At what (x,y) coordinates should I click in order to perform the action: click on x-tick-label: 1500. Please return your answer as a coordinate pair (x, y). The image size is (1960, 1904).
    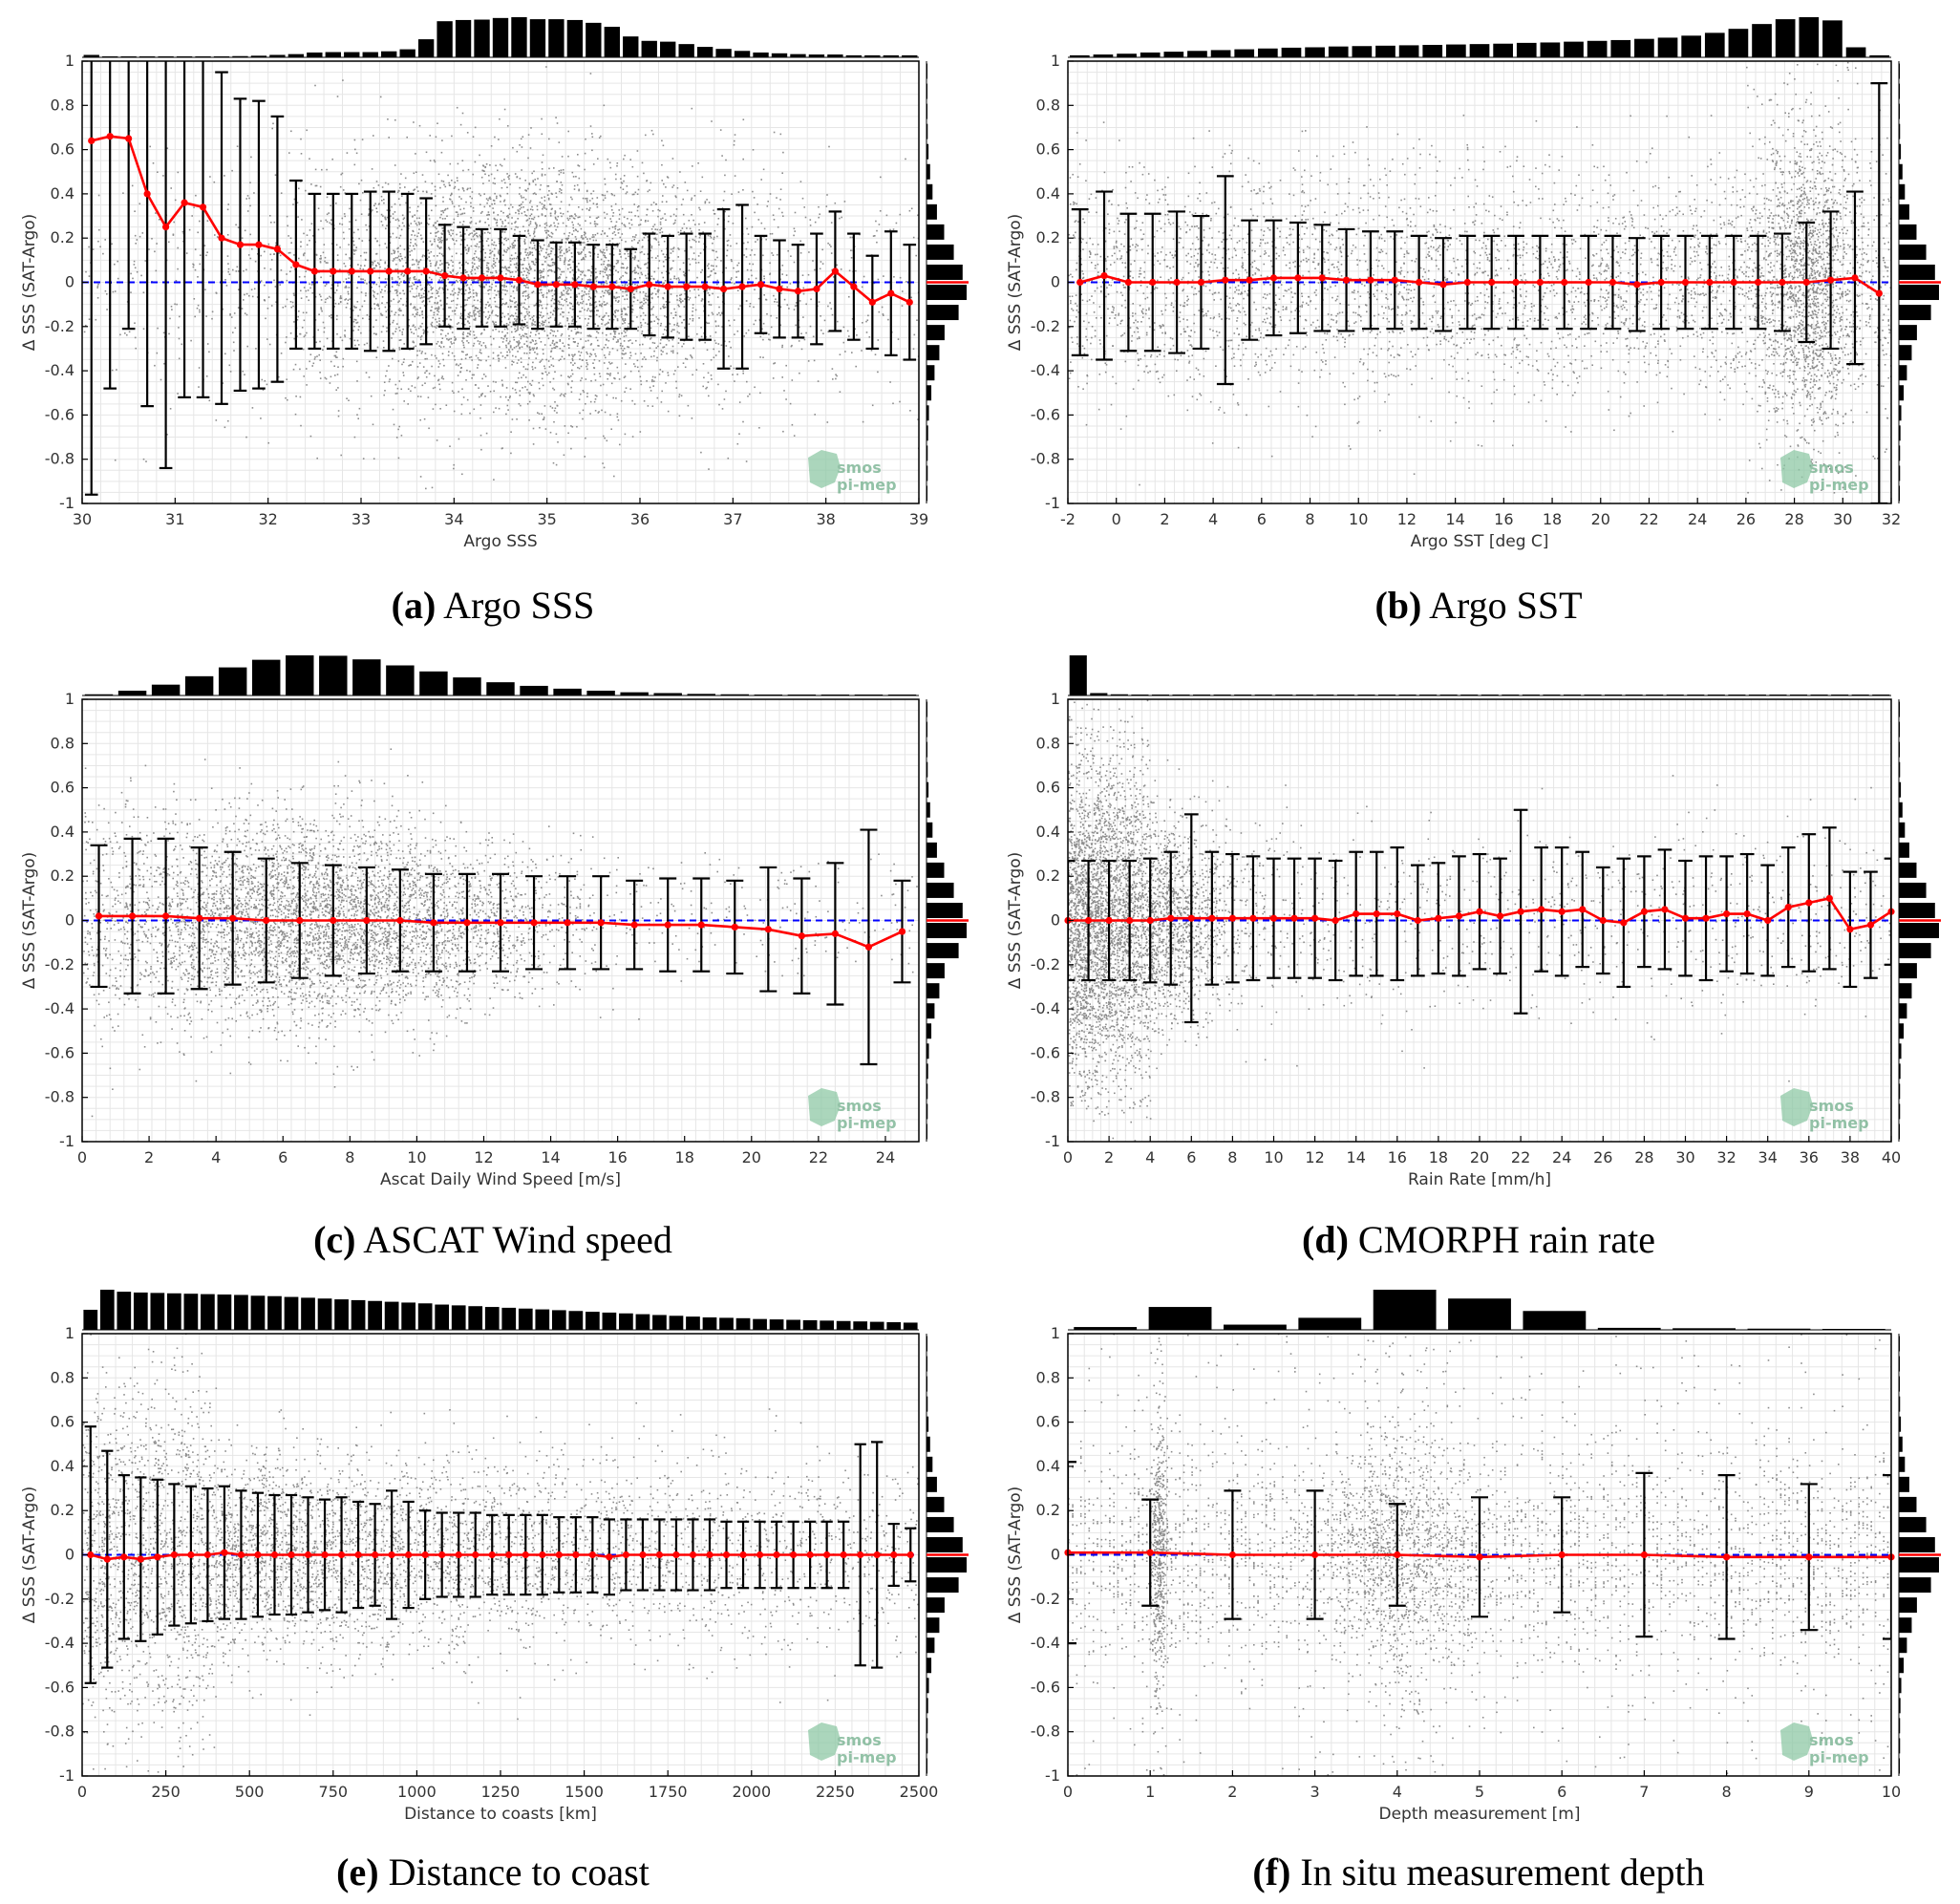
    Looking at the image, I should click on (584, 1792).